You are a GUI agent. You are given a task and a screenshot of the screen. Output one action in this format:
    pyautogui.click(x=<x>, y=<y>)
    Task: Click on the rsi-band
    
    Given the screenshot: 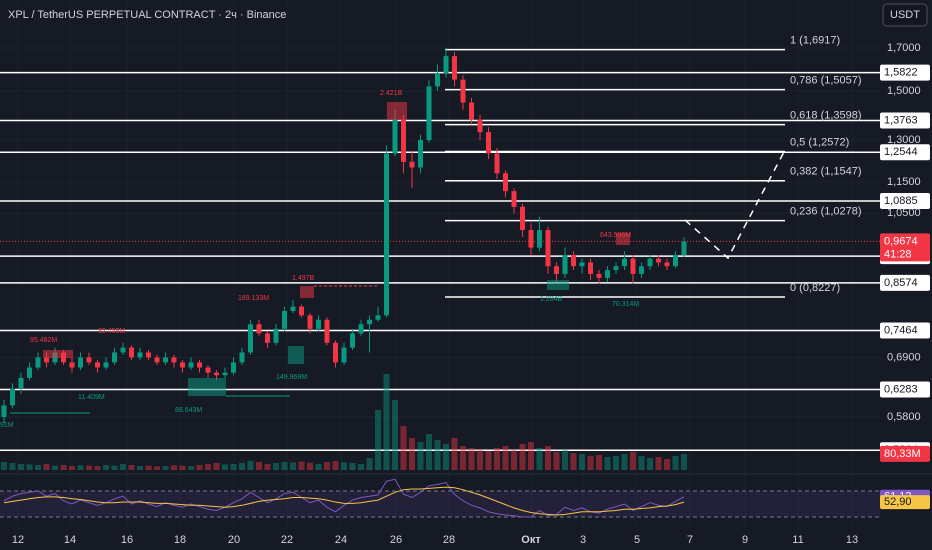 What is the action you would take?
    pyautogui.click(x=440, y=504)
    